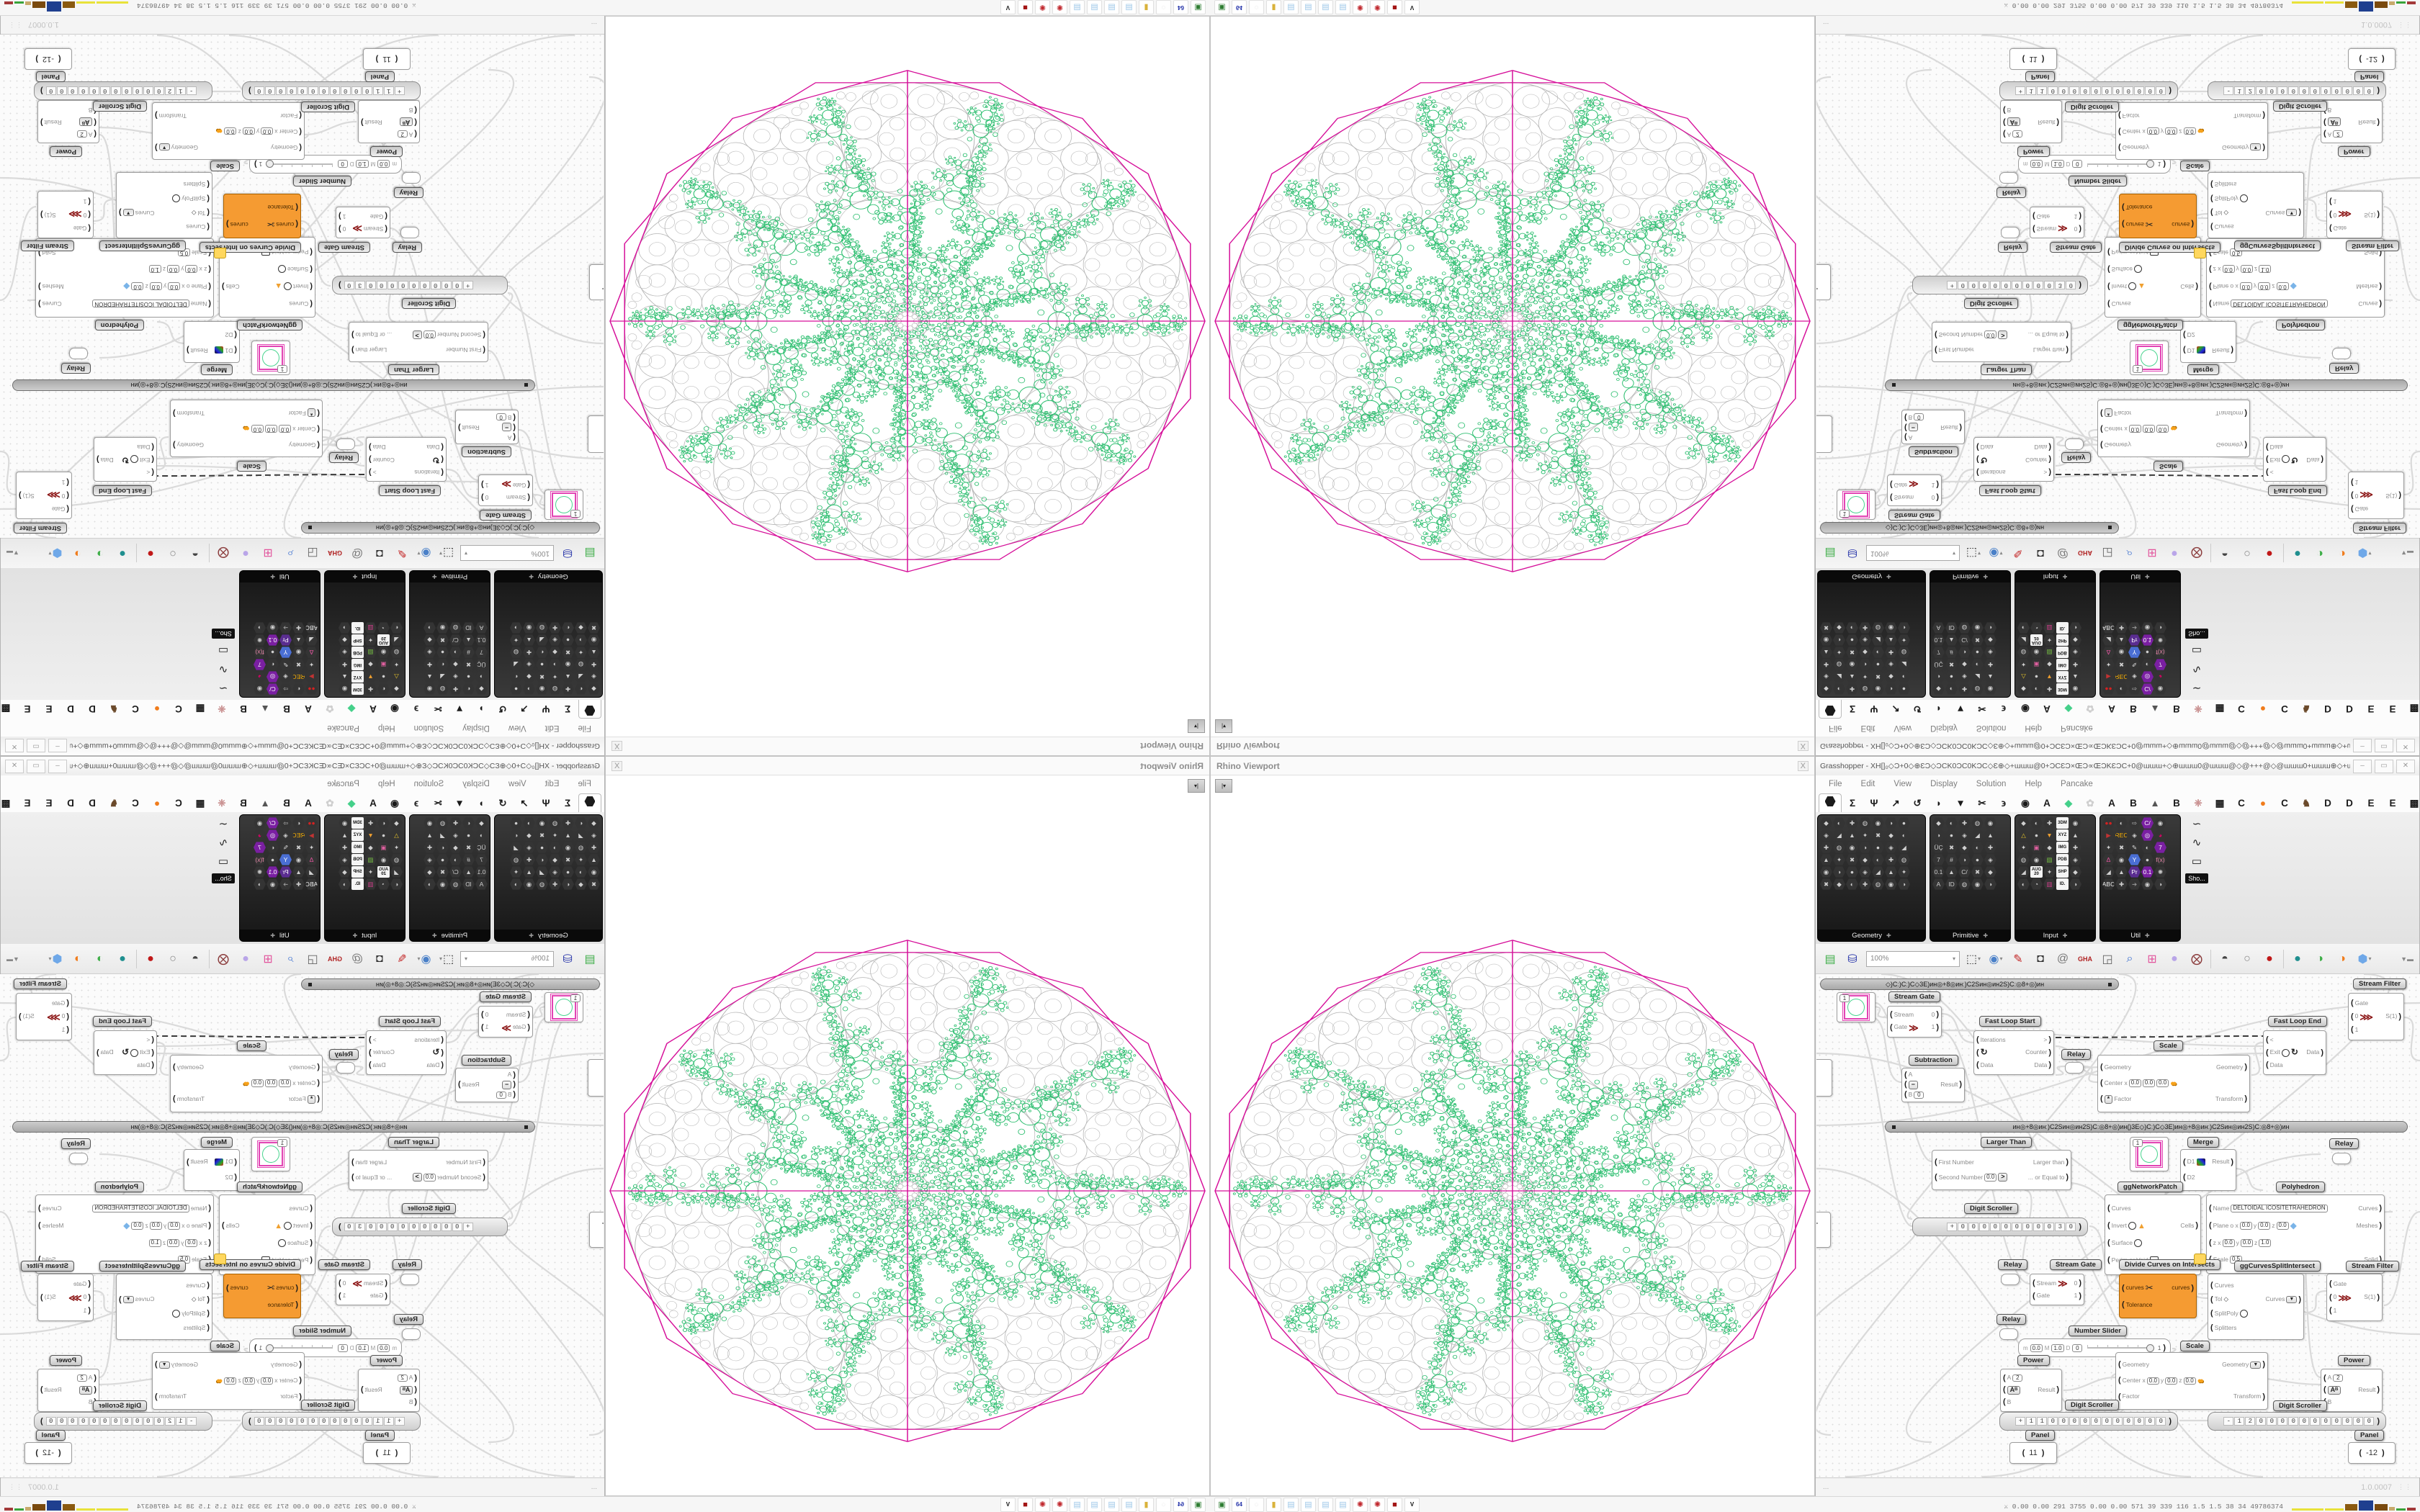 This screenshot has width=2420, height=1512. I want to click on viewport-display-dropdown: |▾, so click(1223, 786).